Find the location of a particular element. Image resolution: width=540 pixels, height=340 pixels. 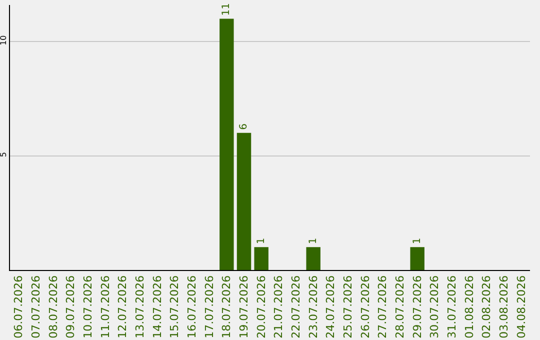

x-tick-label: 01.08.2026 is located at coordinates (469, 306).